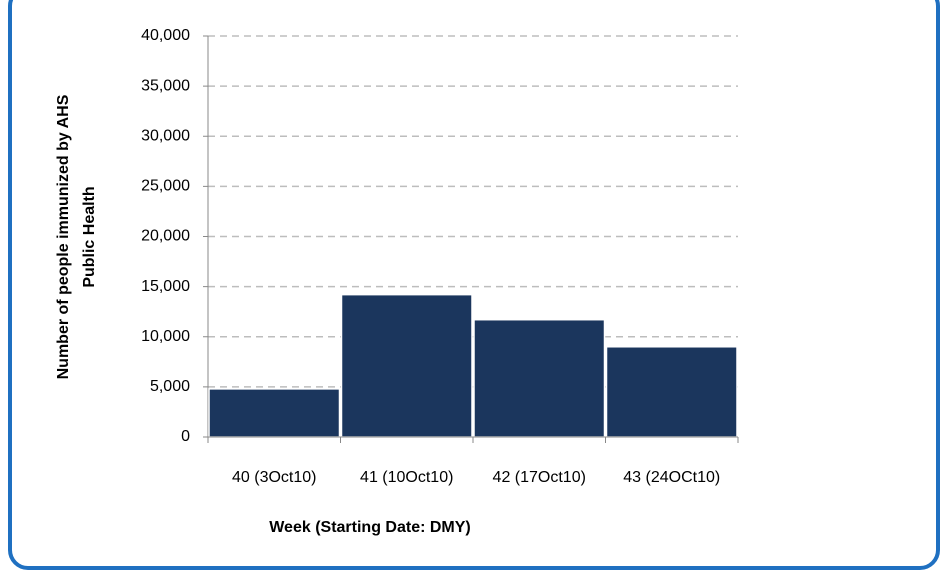  Describe the element at coordinates (185, 436) in the screenshot. I see `y-tick-label: 0` at that location.